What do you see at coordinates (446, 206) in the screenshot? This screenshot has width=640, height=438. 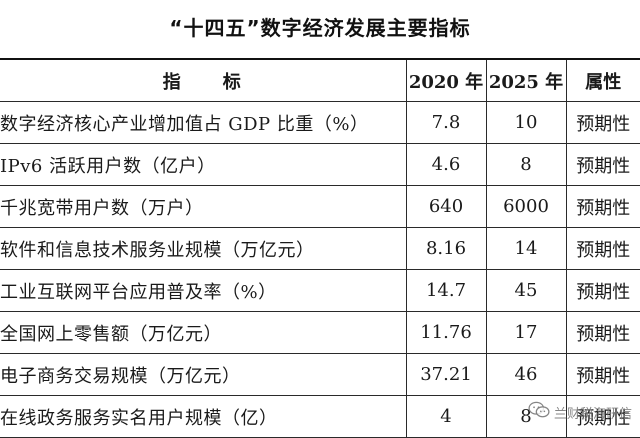 I see `value-2020-cell: 640` at bounding box center [446, 206].